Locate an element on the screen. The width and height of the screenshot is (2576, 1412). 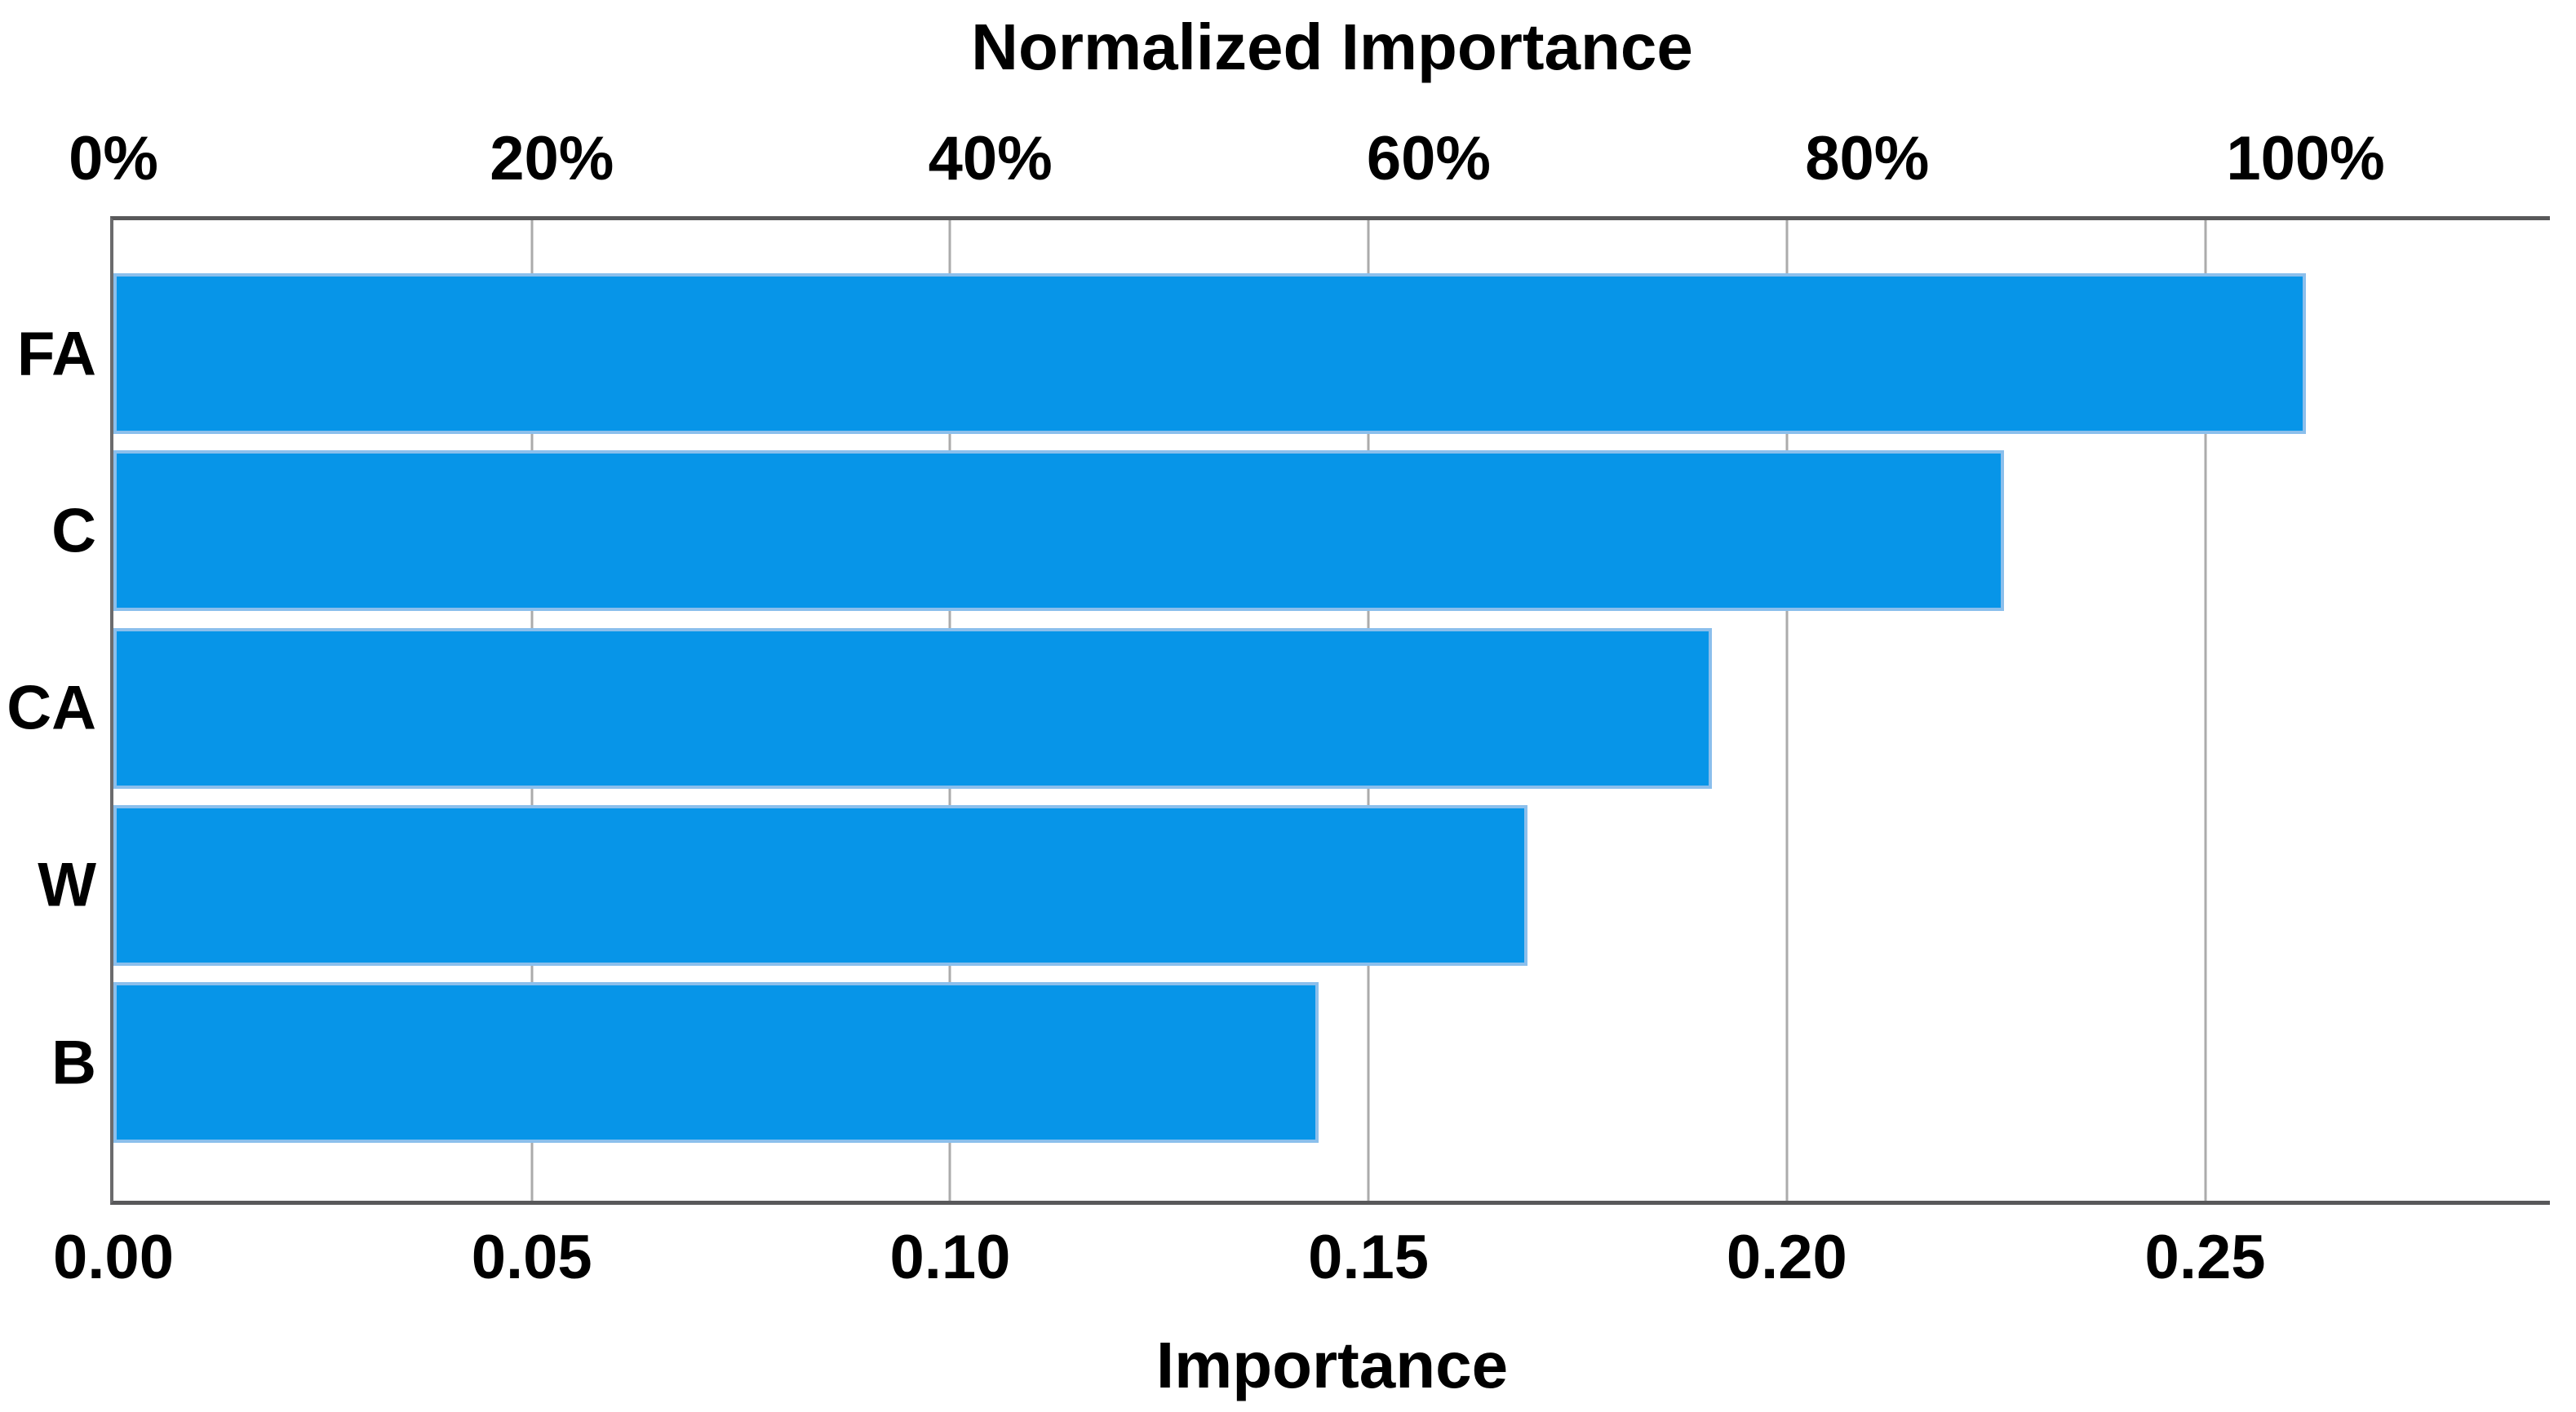
bar-C is located at coordinates (1059, 531).